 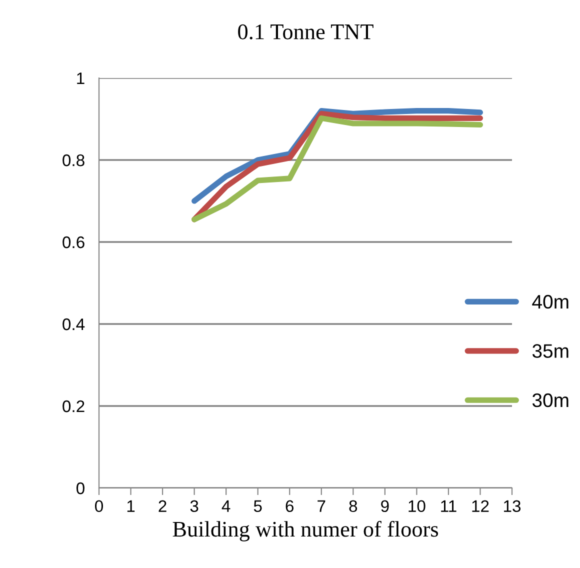 I want to click on legend-label: 35m, so click(x=550, y=351).